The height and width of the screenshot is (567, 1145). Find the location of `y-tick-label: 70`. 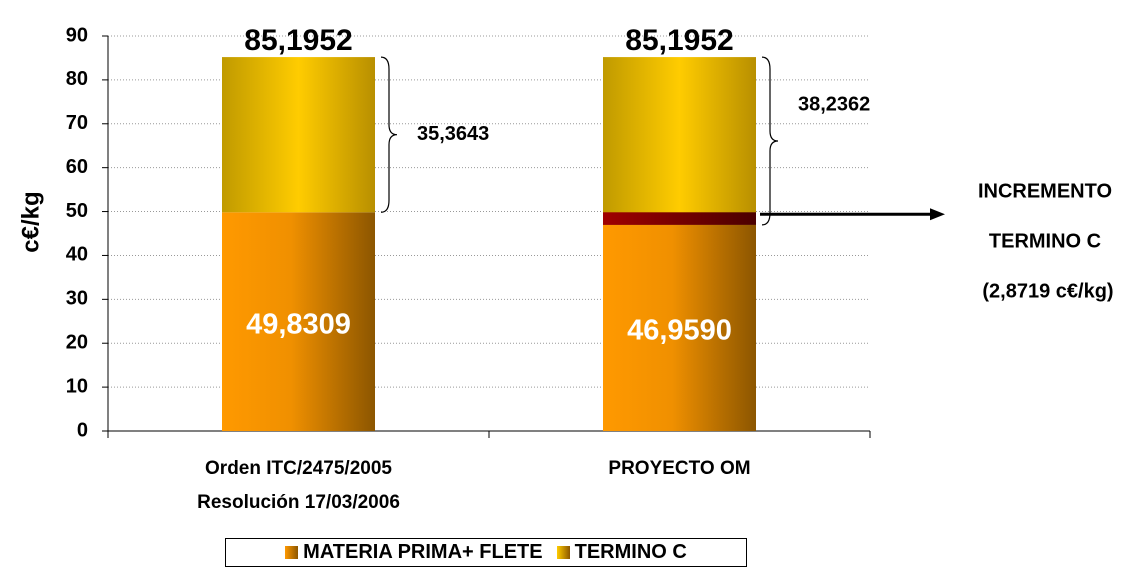

y-tick-label: 70 is located at coordinates (77, 123).